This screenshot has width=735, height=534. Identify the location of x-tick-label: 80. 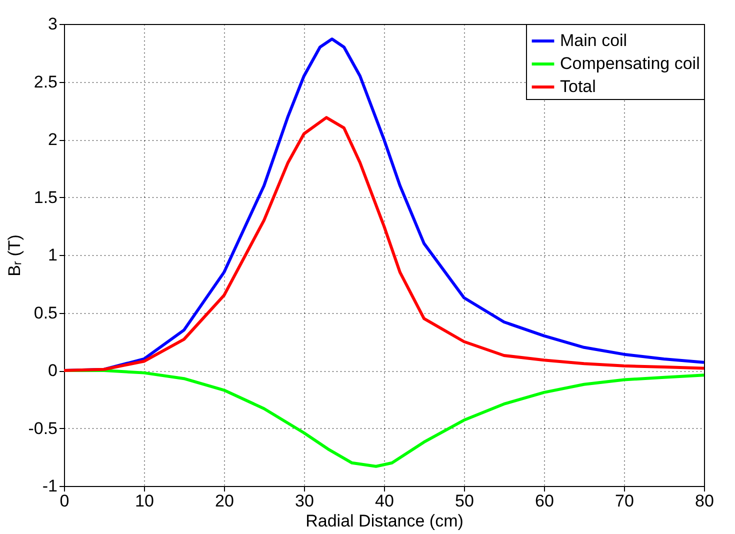
(704, 501).